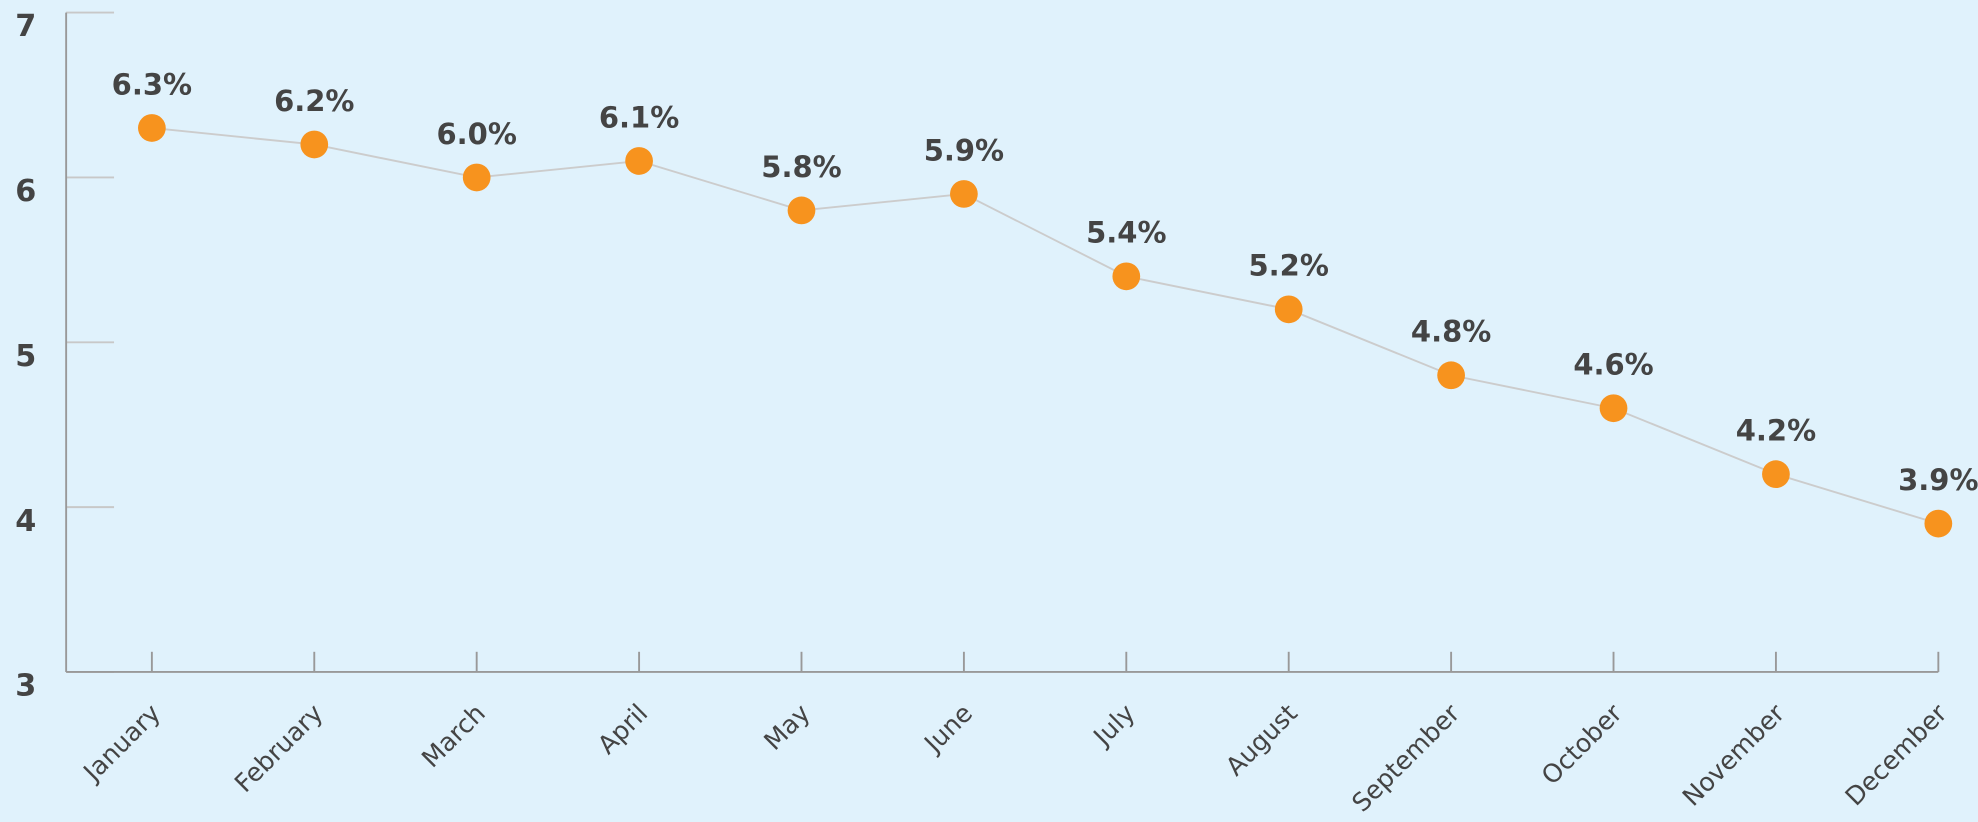 The width and height of the screenshot is (1978, 822). What do you see at coordinates (1734, 755) in the screenshot?
I see `x-tick-label: November` at bounding box center [1734, 755].